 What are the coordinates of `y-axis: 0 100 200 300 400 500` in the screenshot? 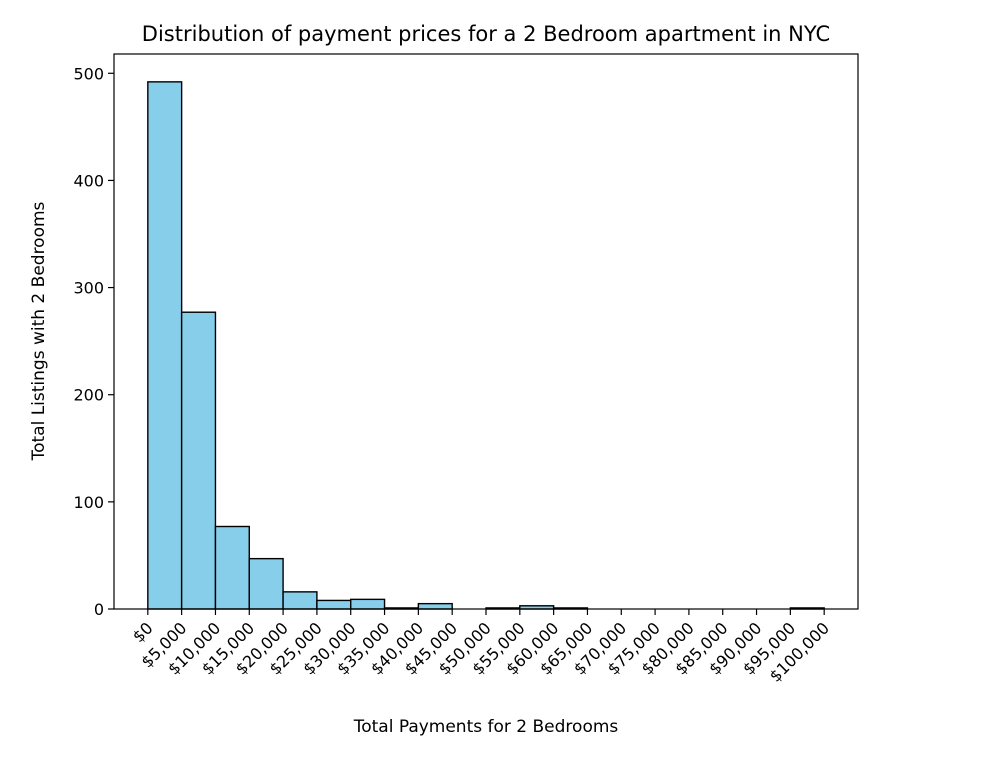 It's located at (93, 341).